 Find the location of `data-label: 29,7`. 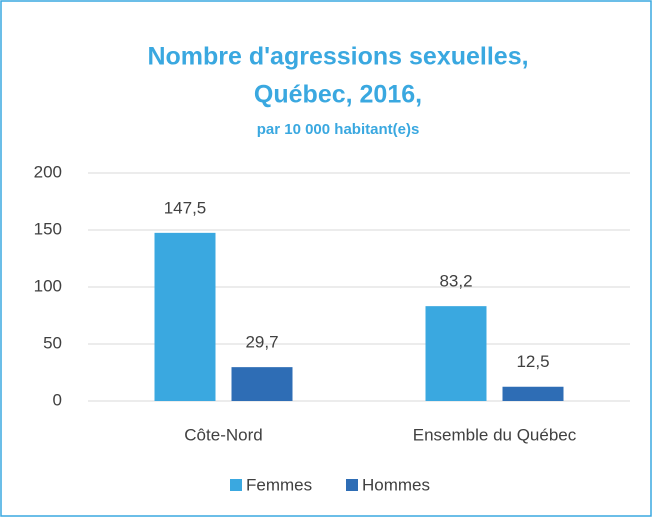

data-label: 29,7 is located at coordinates (261, 342).